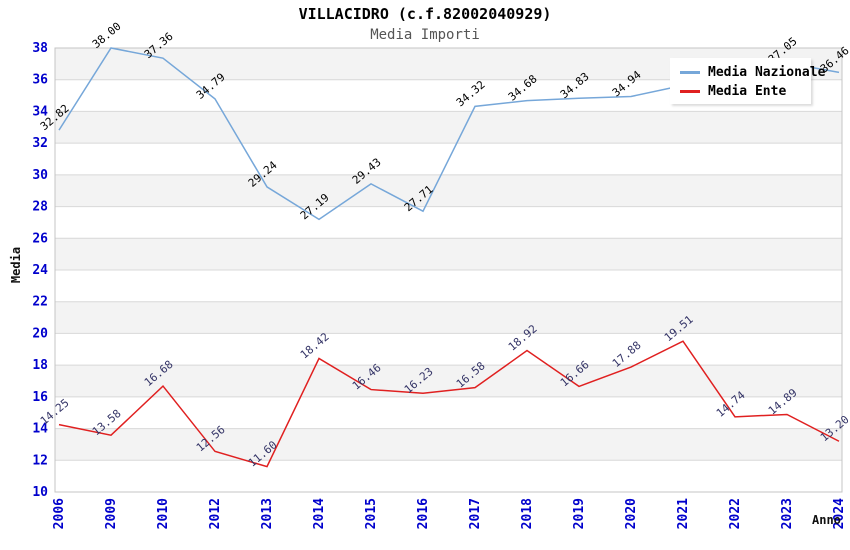 The height and width of the screenshot is (550, 850). I want to click on x-tick-label: 2018, so click(527, 513).